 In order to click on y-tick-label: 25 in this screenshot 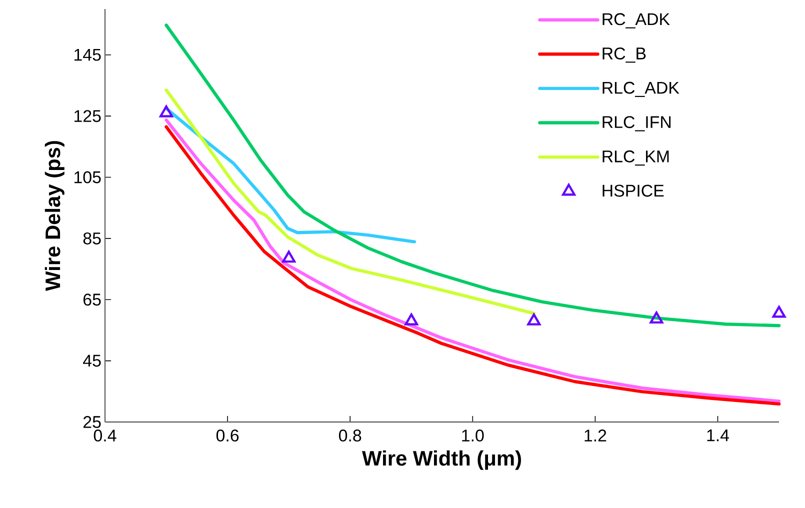, I will do `click(92, 422)`.